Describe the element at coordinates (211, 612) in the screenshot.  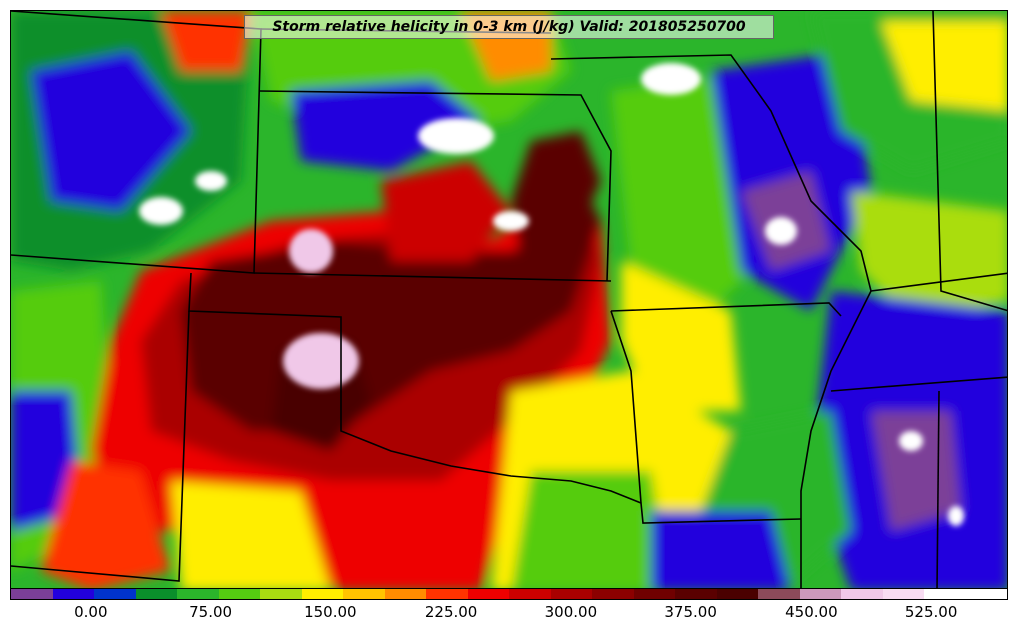
I see `colorbar-tick-label: 75.00` at that location.